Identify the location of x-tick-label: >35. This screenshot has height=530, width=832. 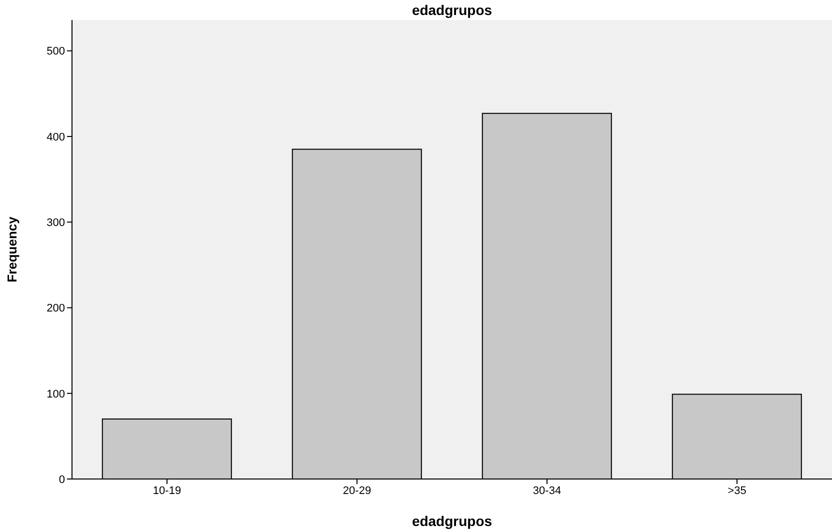
(737, 490).